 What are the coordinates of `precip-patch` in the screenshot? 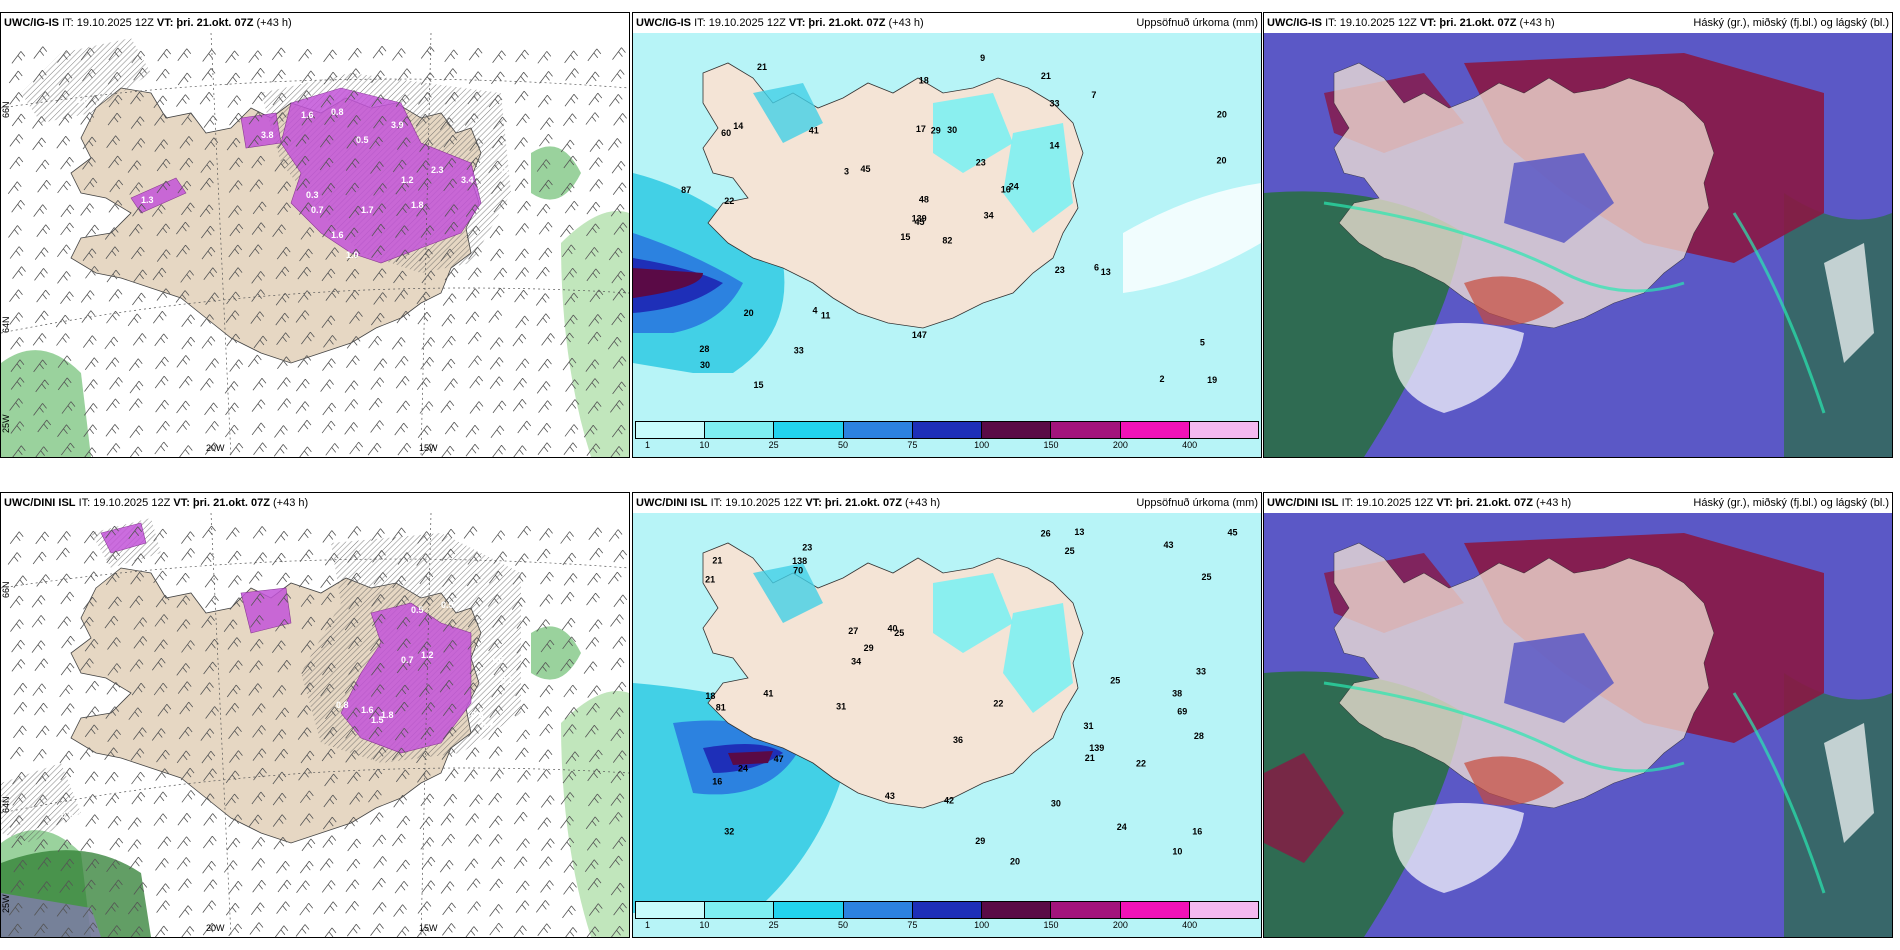 It's located at (556, 653).